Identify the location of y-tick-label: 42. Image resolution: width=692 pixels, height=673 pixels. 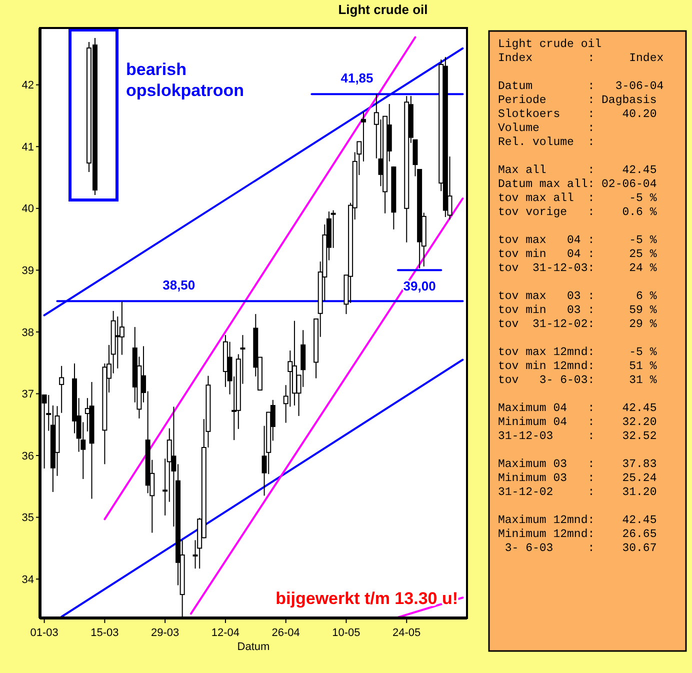
(28, 86).